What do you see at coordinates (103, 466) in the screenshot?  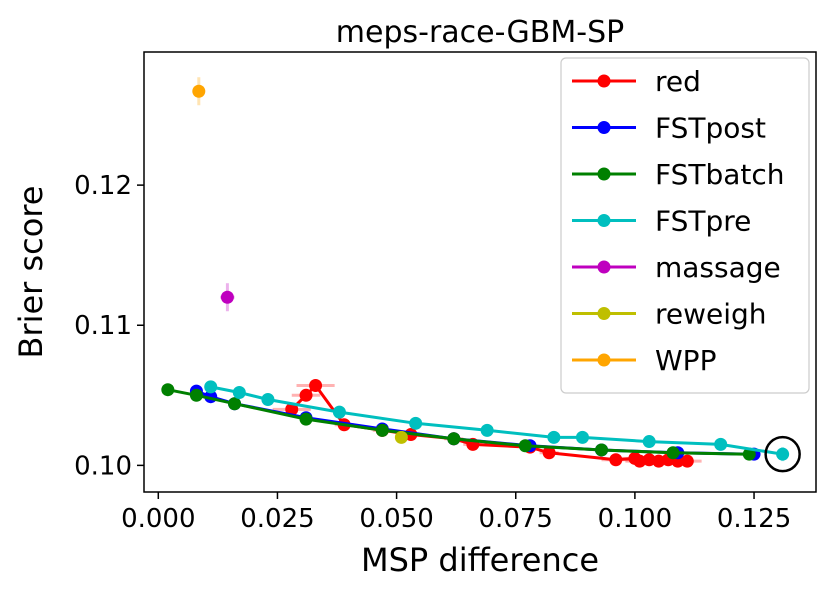 I see `y-tick-label: 0.10` at bounding box center [103, 466].